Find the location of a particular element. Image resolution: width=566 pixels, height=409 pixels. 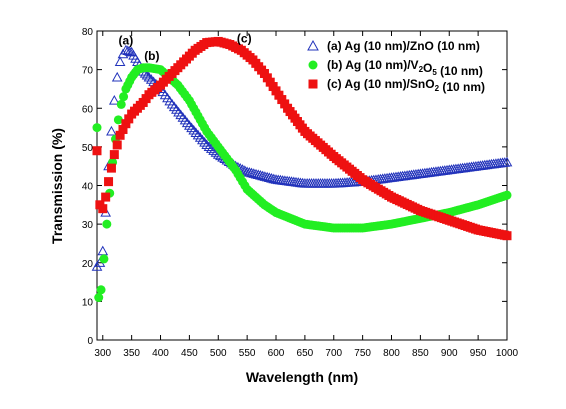

x-tick-label: 400 is located at coordinates (160, 353).